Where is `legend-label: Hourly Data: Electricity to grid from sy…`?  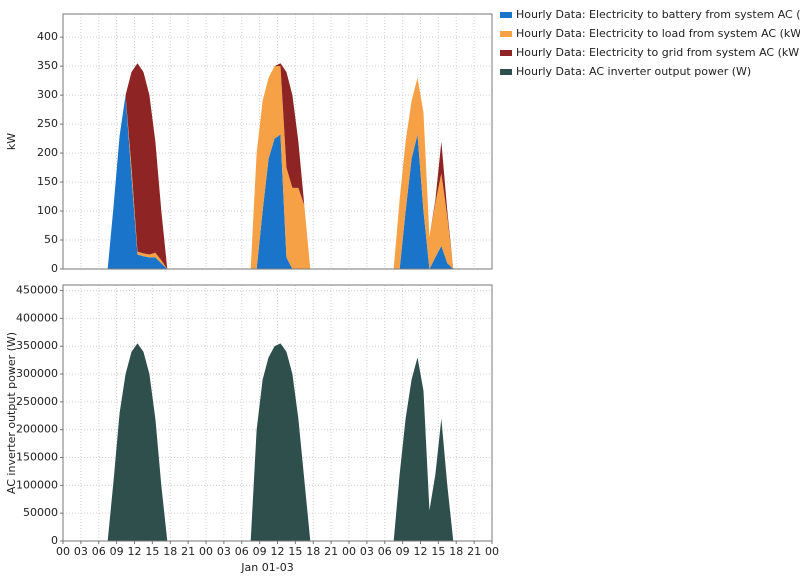 legend-label: Hourly Data: Electricity to grid from sy… is located at coordinates (658, 52).